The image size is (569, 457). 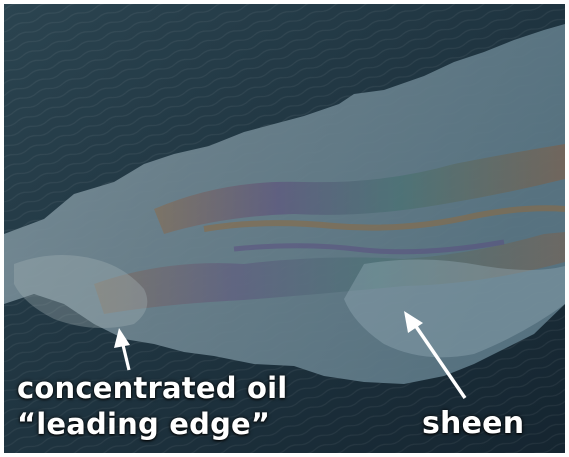 What do you see at coordinates (152, 388) in the screenshot?
I see `label-concentrated-oil: concentrated oil` at bounding box center [152, 388].